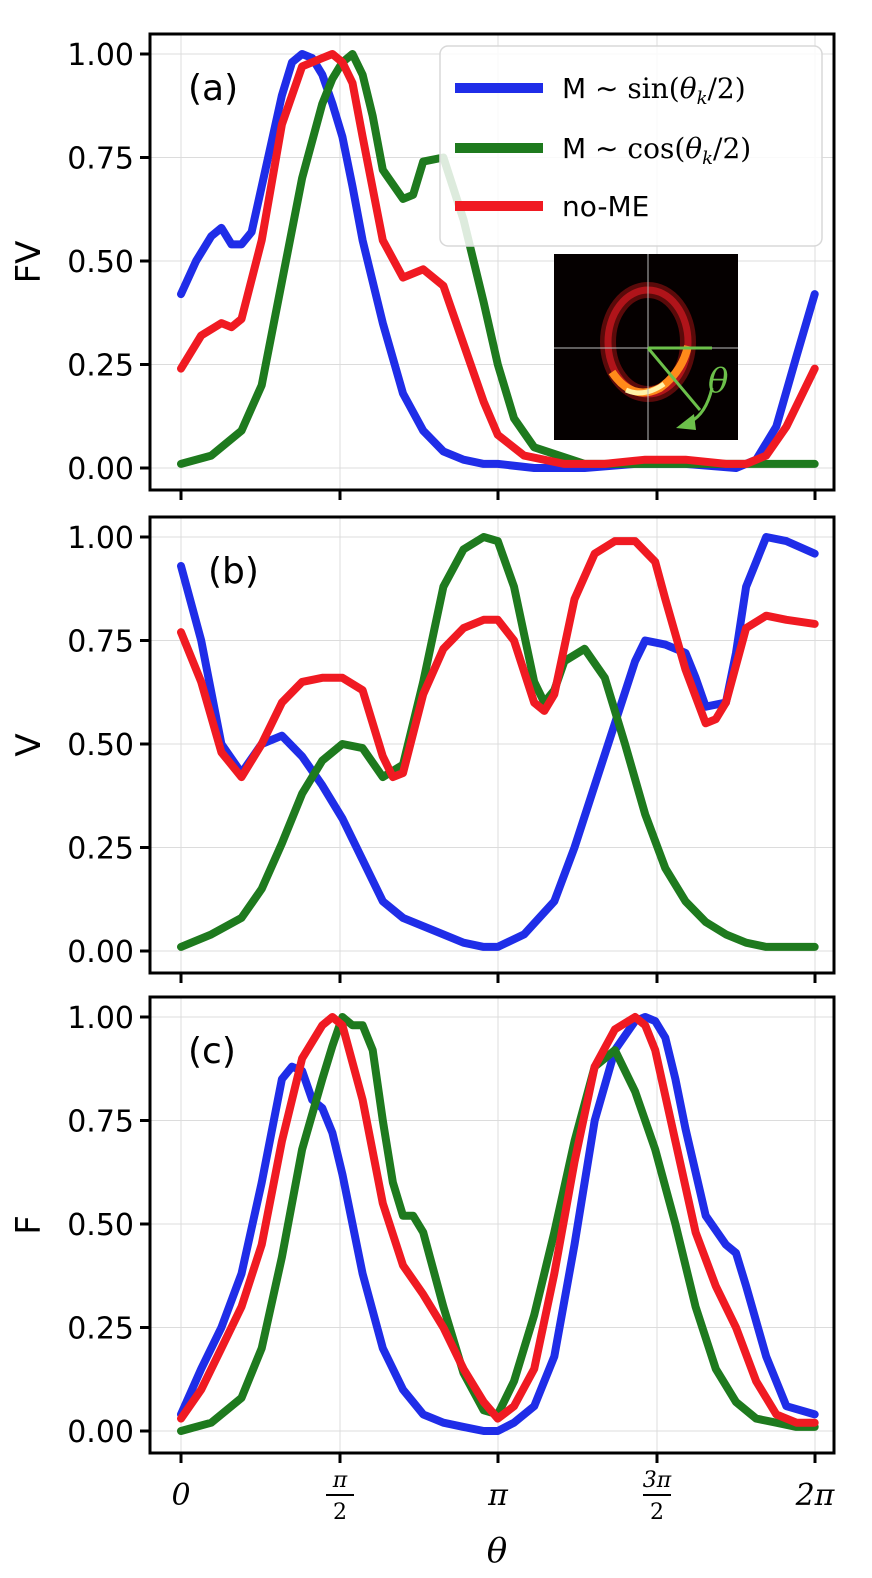 The height and width of the screenshot is (1578, 872). I want to click on y-axis-label: F, so click(29, 1225).